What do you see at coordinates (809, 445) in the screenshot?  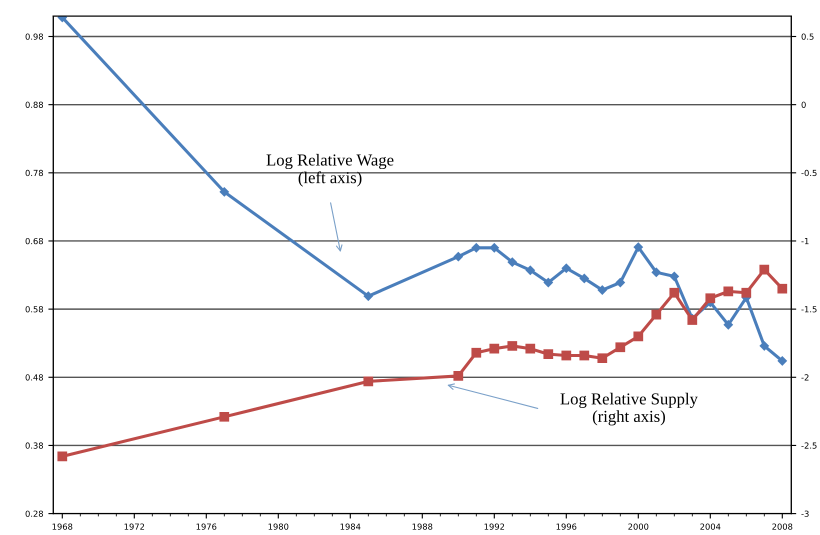 I see `y2-tick-label: -2.5` at bounding box center [809, 445].